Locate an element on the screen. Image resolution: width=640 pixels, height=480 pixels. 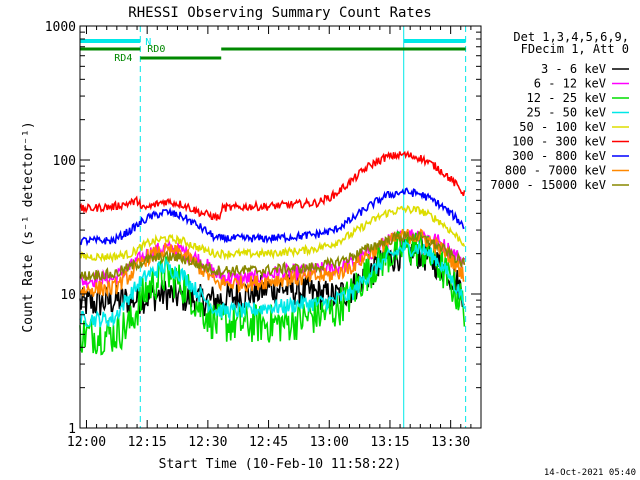
series-line-100-300-kev is located at coordinates (272, 185).